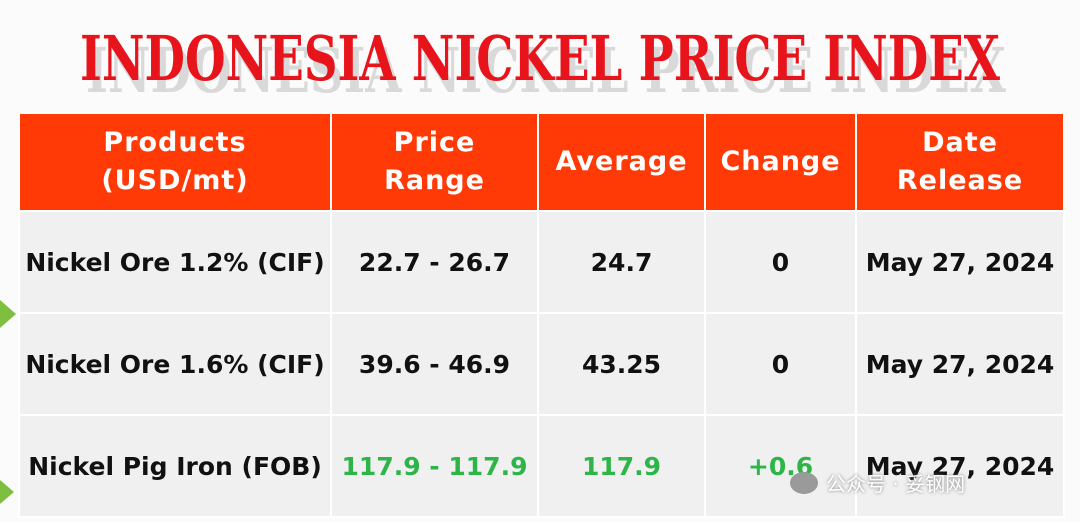 The width and height of the screenshot is (1080, 522). I want to click on table-cell: Nickel Ore 1.2% (CIF), so click(175, 262).